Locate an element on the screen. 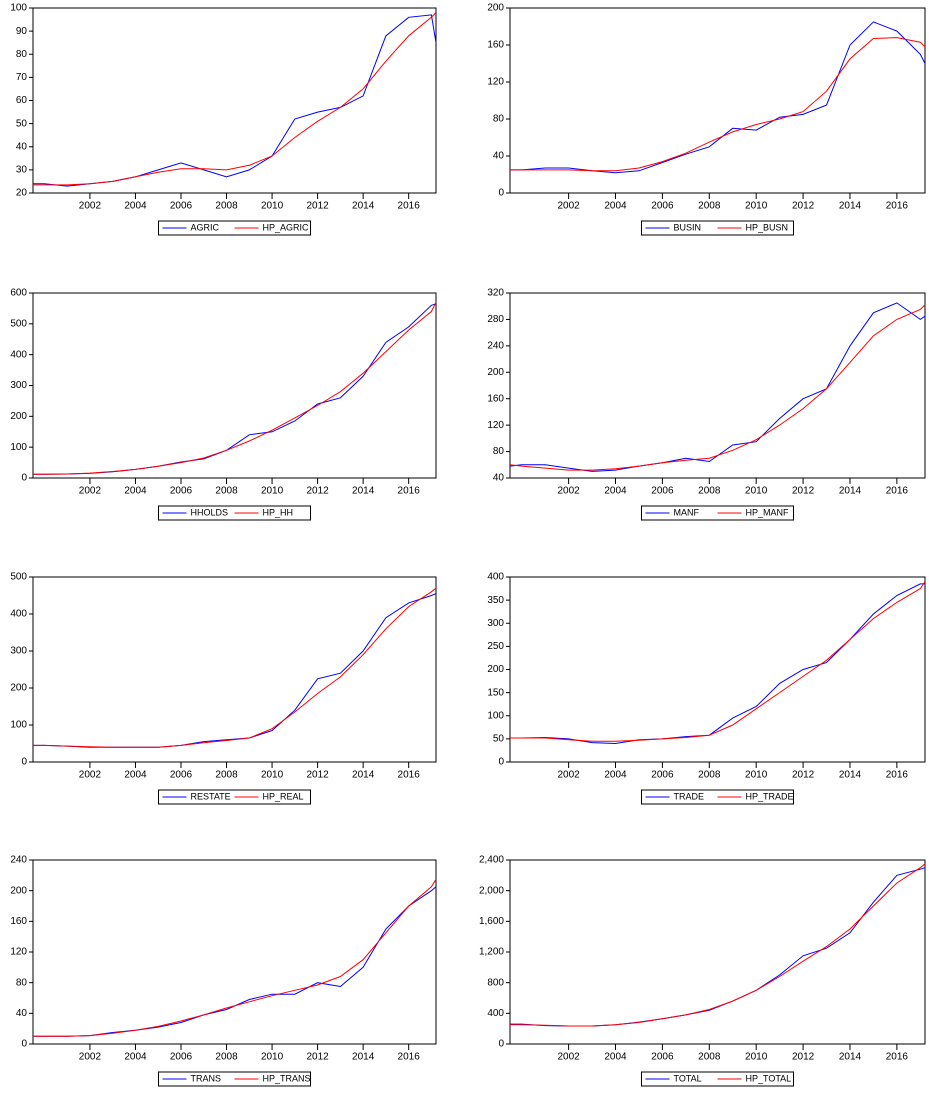 Image resolution: width=929 pixels, height=1095 pixels. y-tick-label: 100 is located at coordinates (18, 725).